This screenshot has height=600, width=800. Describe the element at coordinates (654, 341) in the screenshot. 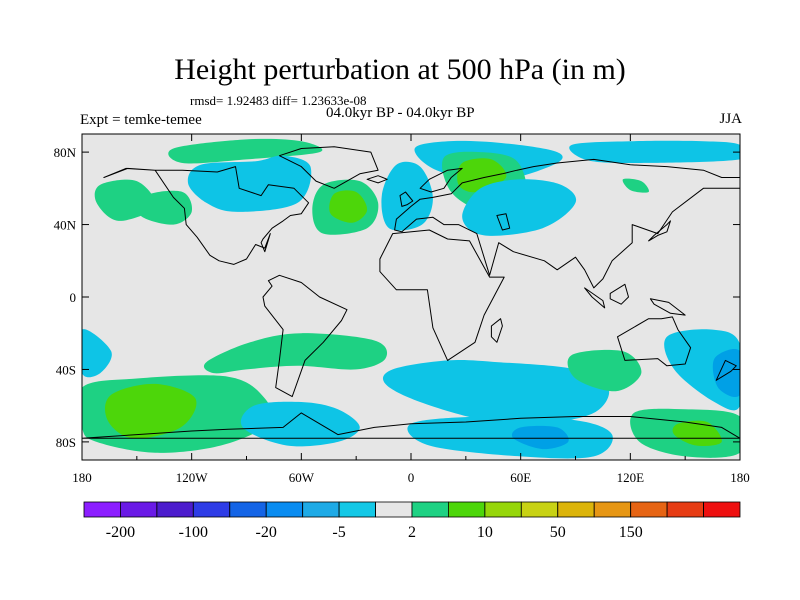

I see `coastline-australia` at that location.